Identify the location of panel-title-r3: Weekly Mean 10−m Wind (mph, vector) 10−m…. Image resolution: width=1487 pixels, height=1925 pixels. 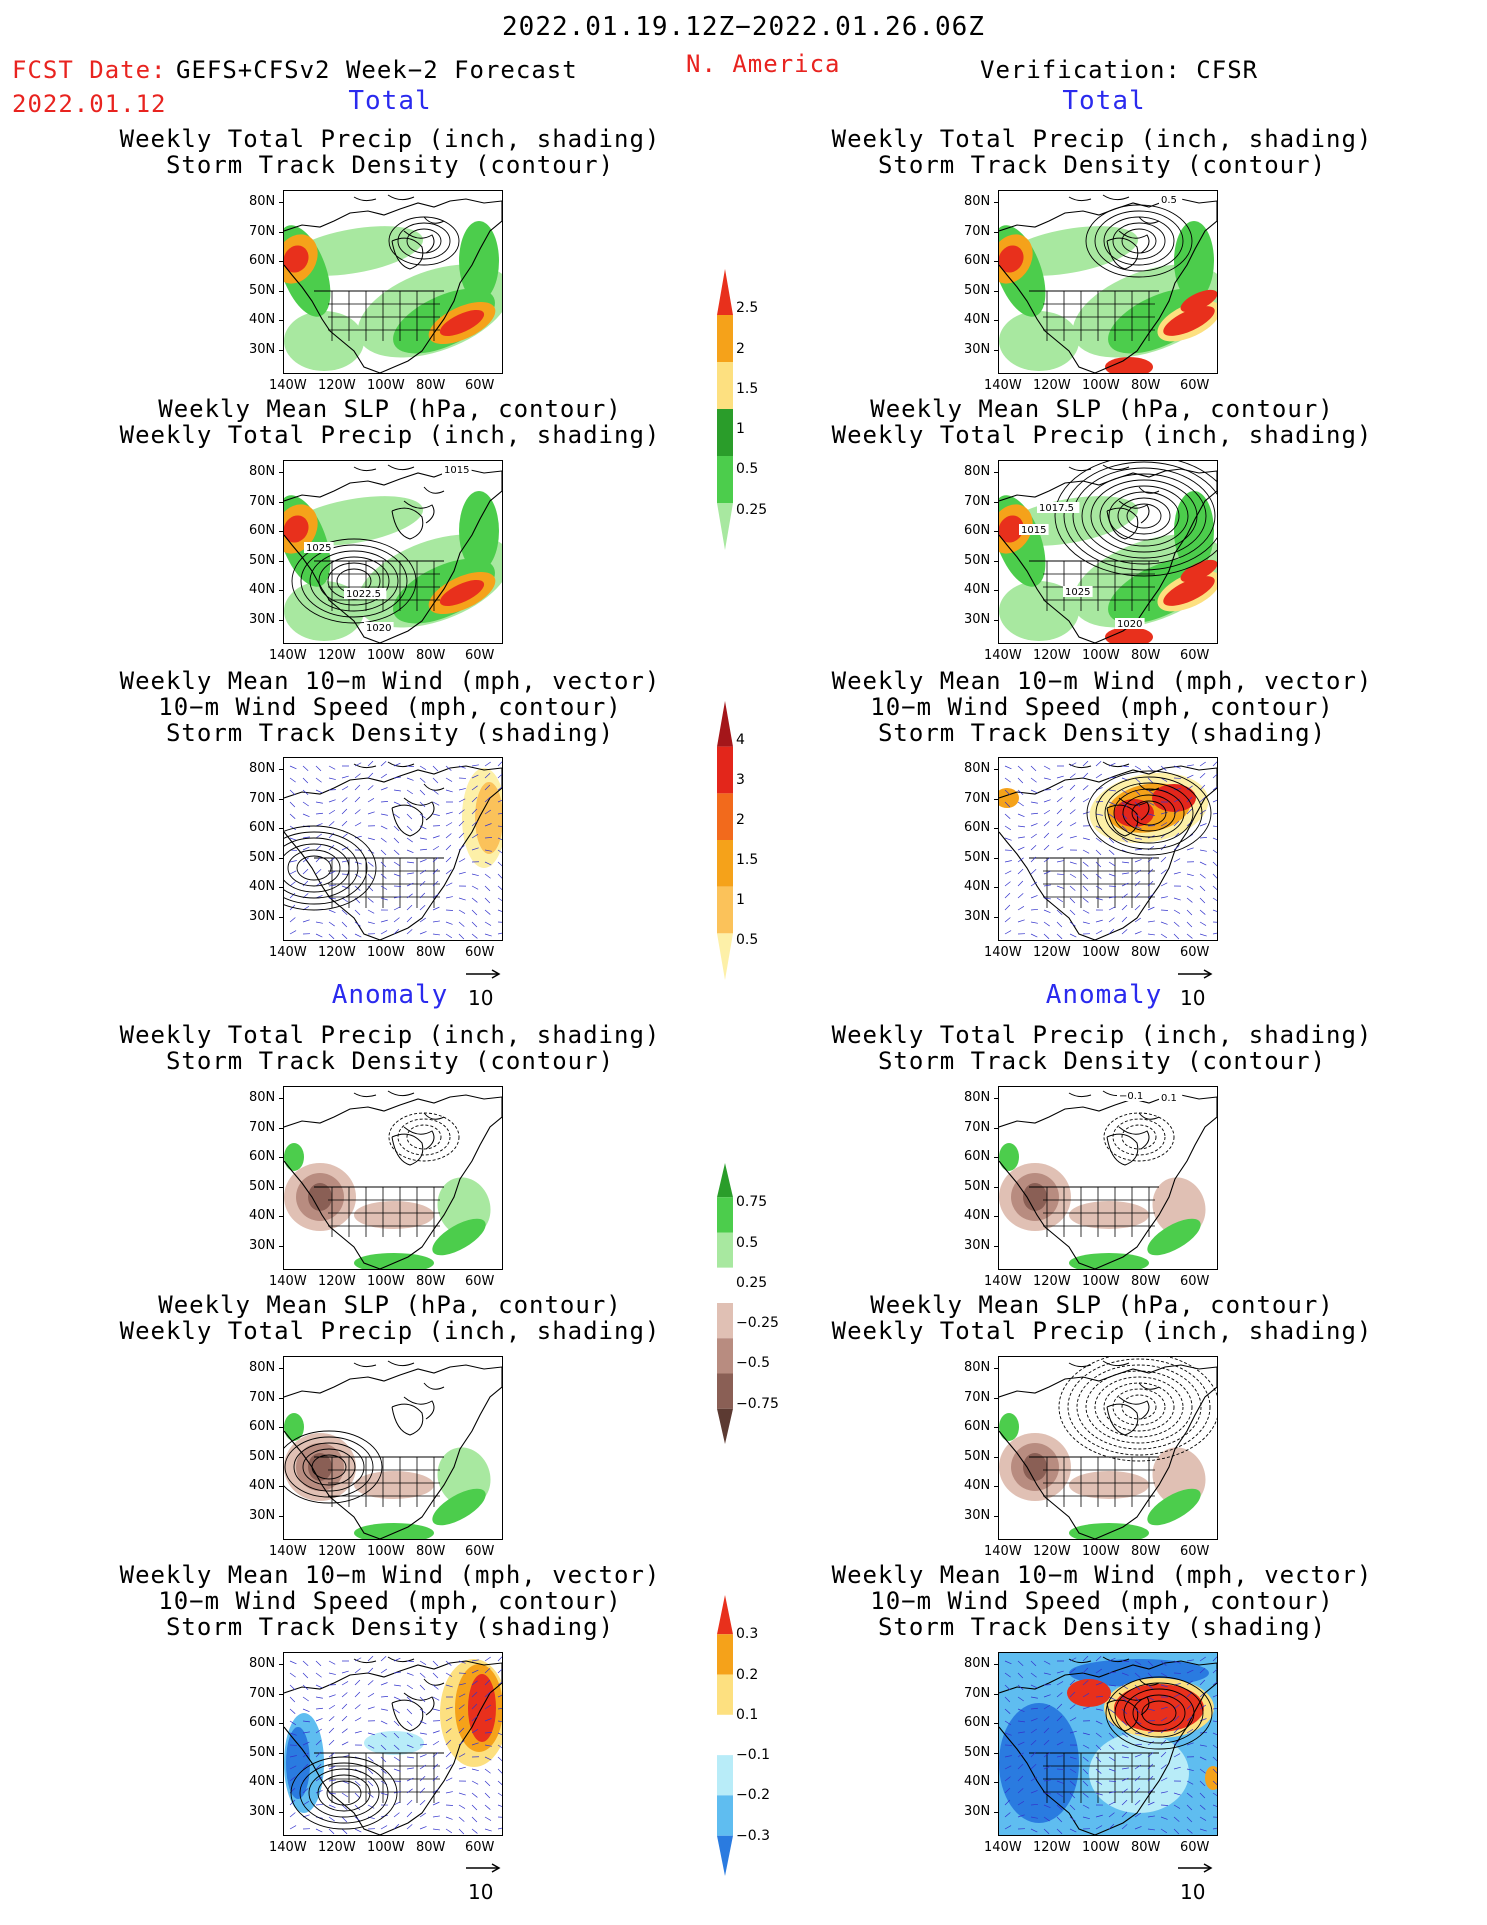
(1102, 707).